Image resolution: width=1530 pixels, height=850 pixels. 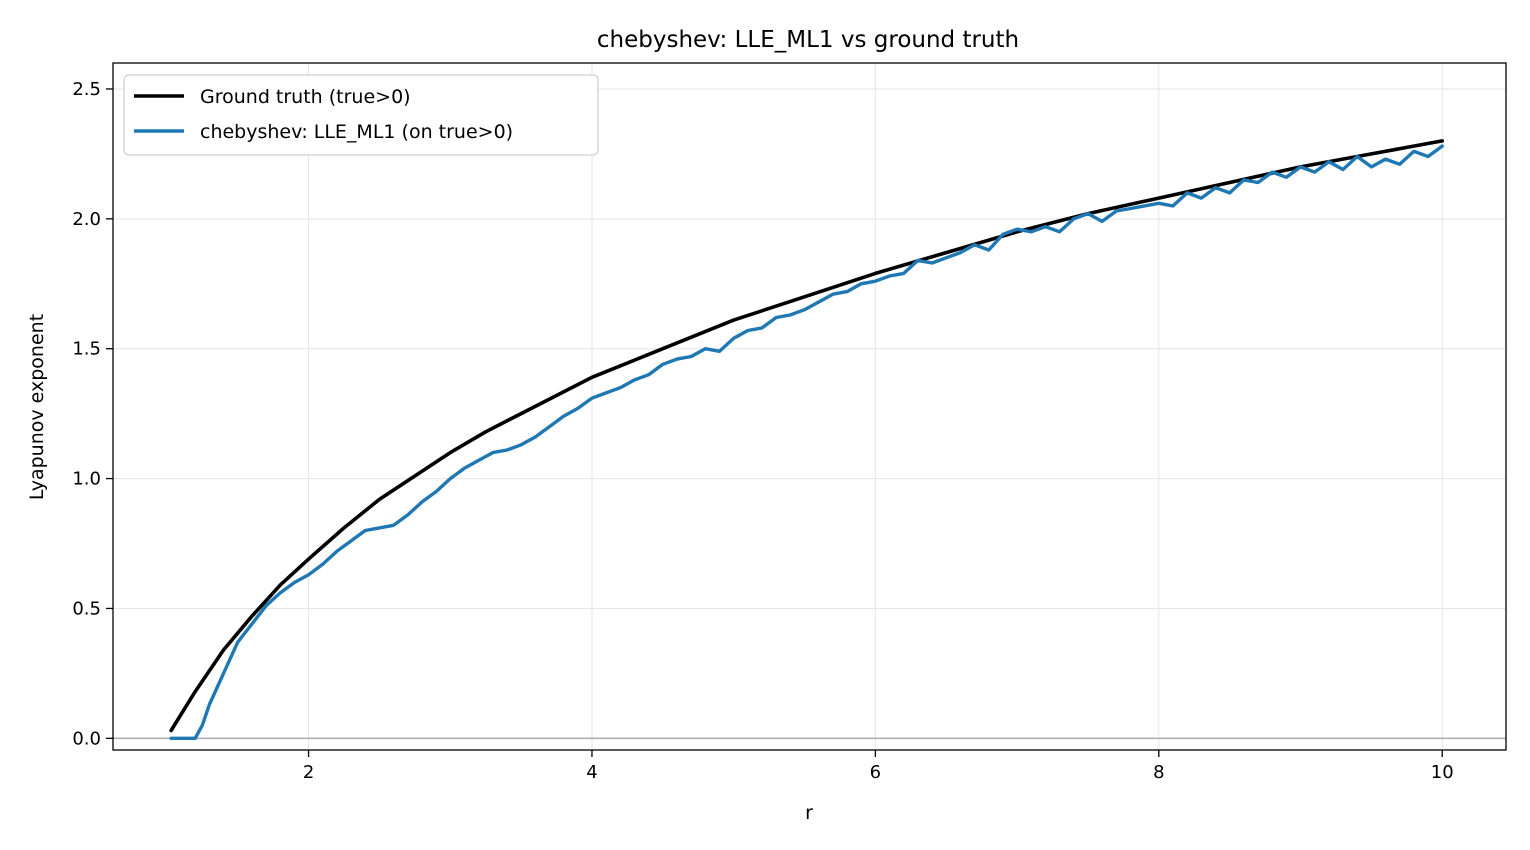 What do you see at coordinates (808, 40) in the screenshot?
I see `chart-title: chebyshev: LLE_ML1 vs ground truth` at bounding box center [808, 40].